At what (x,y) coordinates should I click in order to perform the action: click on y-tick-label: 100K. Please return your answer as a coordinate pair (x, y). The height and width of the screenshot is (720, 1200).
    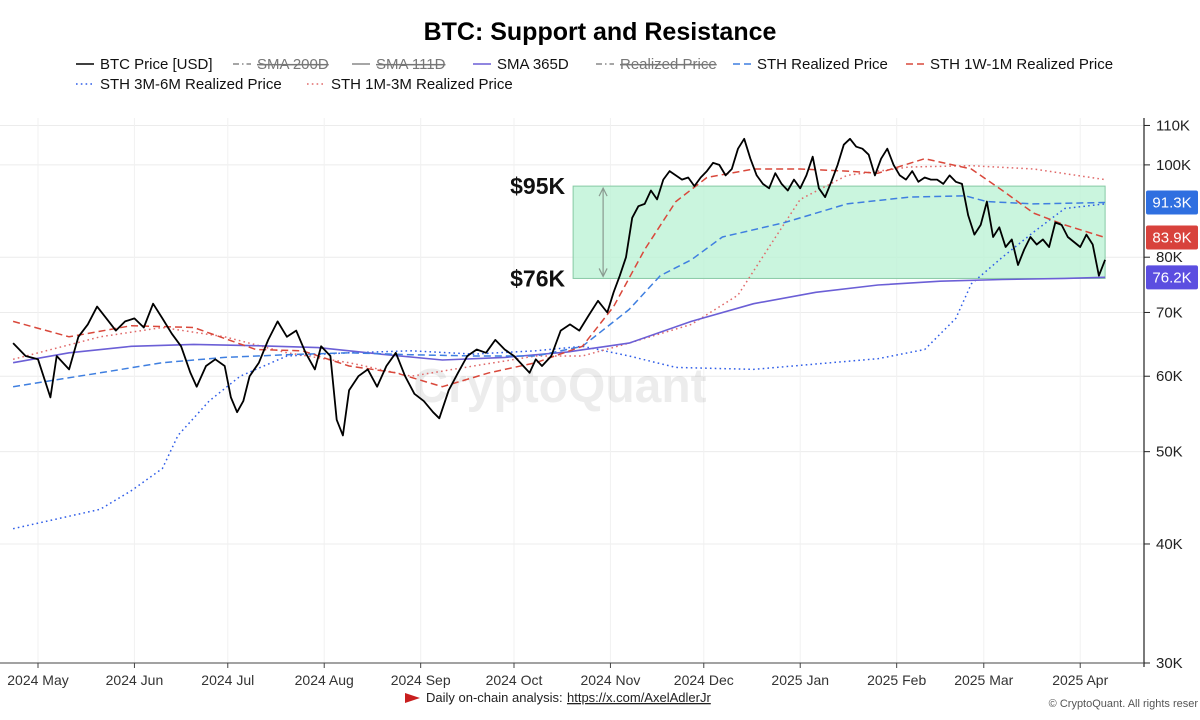
    Looking at the image, I should click on (1173, 165).